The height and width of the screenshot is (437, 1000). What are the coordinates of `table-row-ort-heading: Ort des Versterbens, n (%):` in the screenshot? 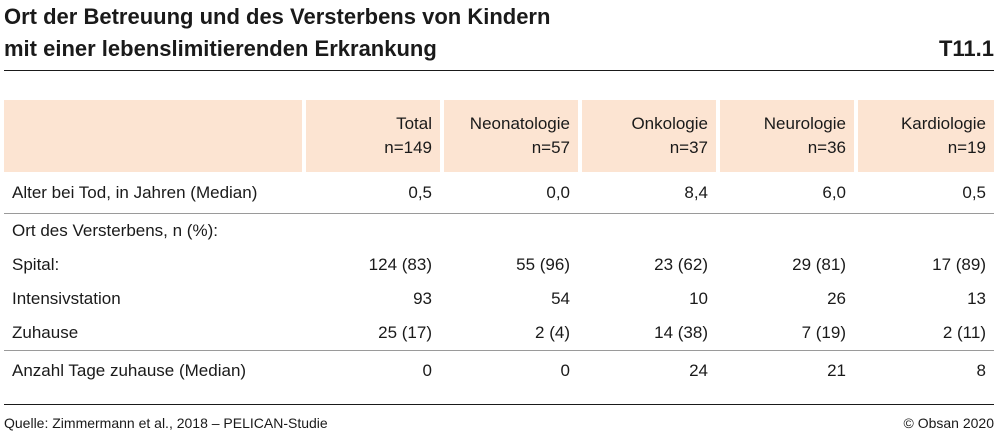 It's located at (499, 231).